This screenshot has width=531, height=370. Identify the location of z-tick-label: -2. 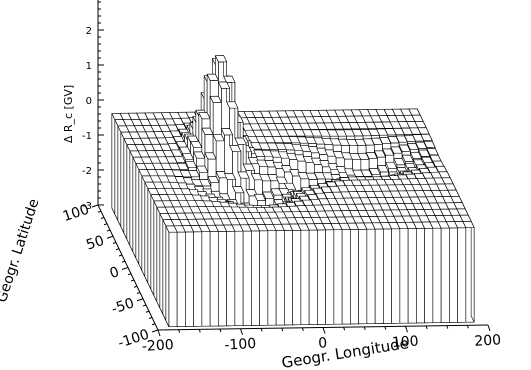
(87, 171).